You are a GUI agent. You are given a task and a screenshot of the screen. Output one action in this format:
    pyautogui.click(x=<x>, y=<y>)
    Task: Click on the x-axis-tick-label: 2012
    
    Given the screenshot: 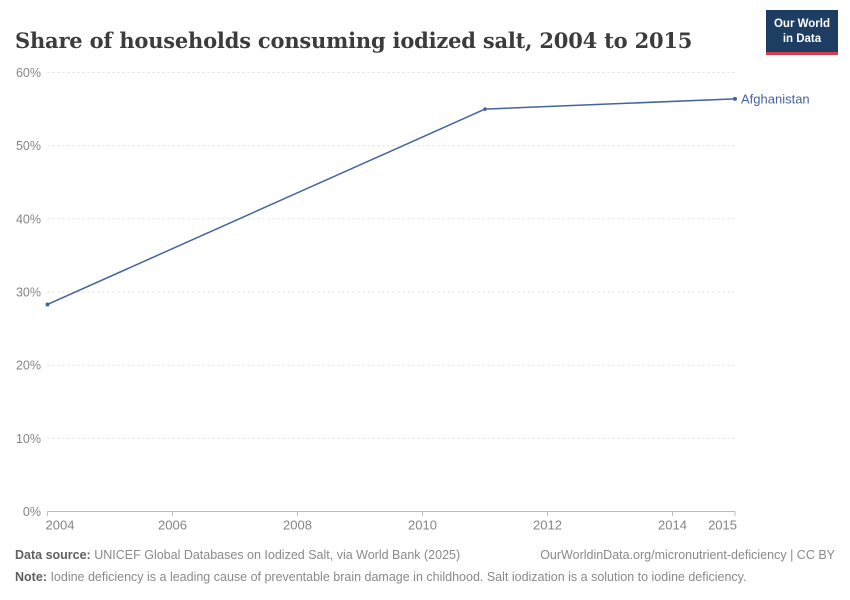 What is the action you would take?
    pyautogui.click(x=547, y=525)
    